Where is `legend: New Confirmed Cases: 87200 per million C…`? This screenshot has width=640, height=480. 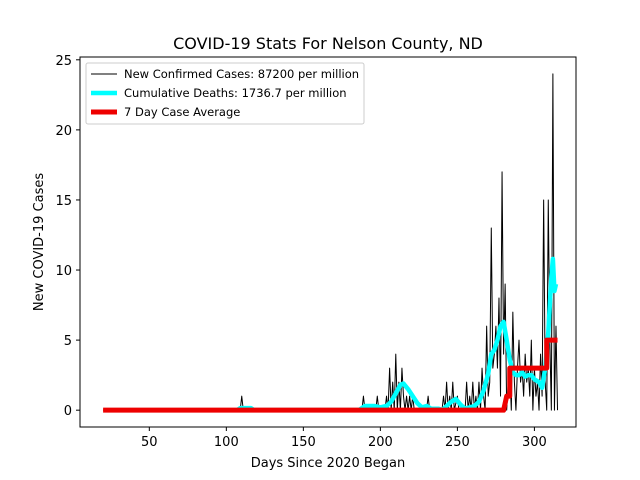
legend: New Confirmed Cases: 87200 per million C… is located at coordinates (225, 93).